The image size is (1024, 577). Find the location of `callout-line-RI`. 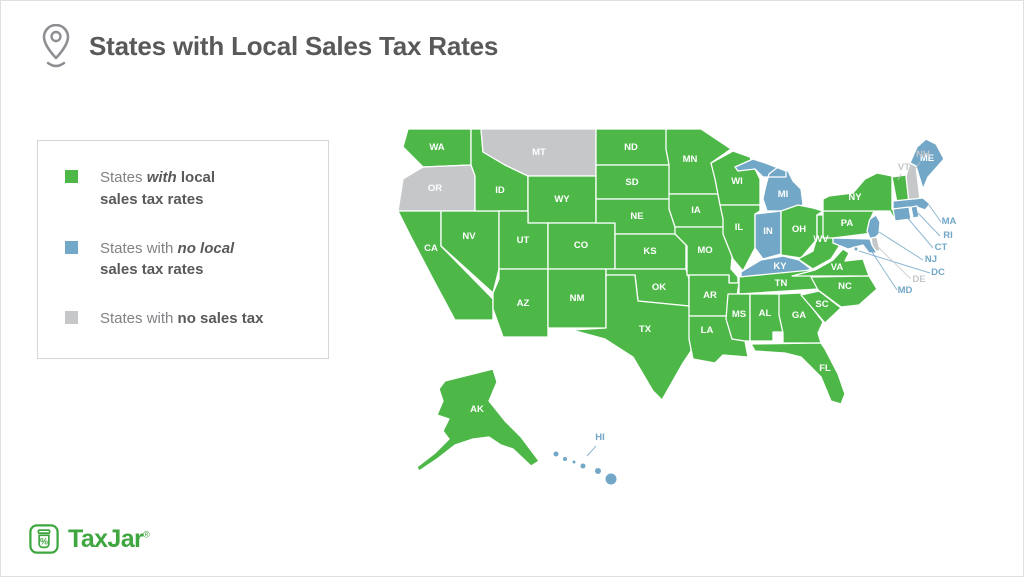

callout-line-RI is located at coordinates (929, 224).